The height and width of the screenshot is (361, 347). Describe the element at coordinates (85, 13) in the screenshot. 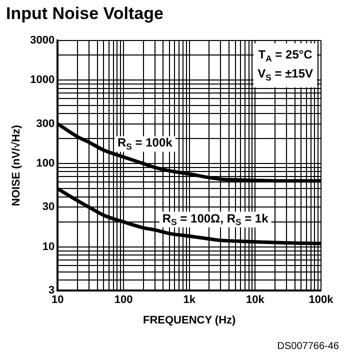

I see `chart-title: Input Noise Voltage` at that location.